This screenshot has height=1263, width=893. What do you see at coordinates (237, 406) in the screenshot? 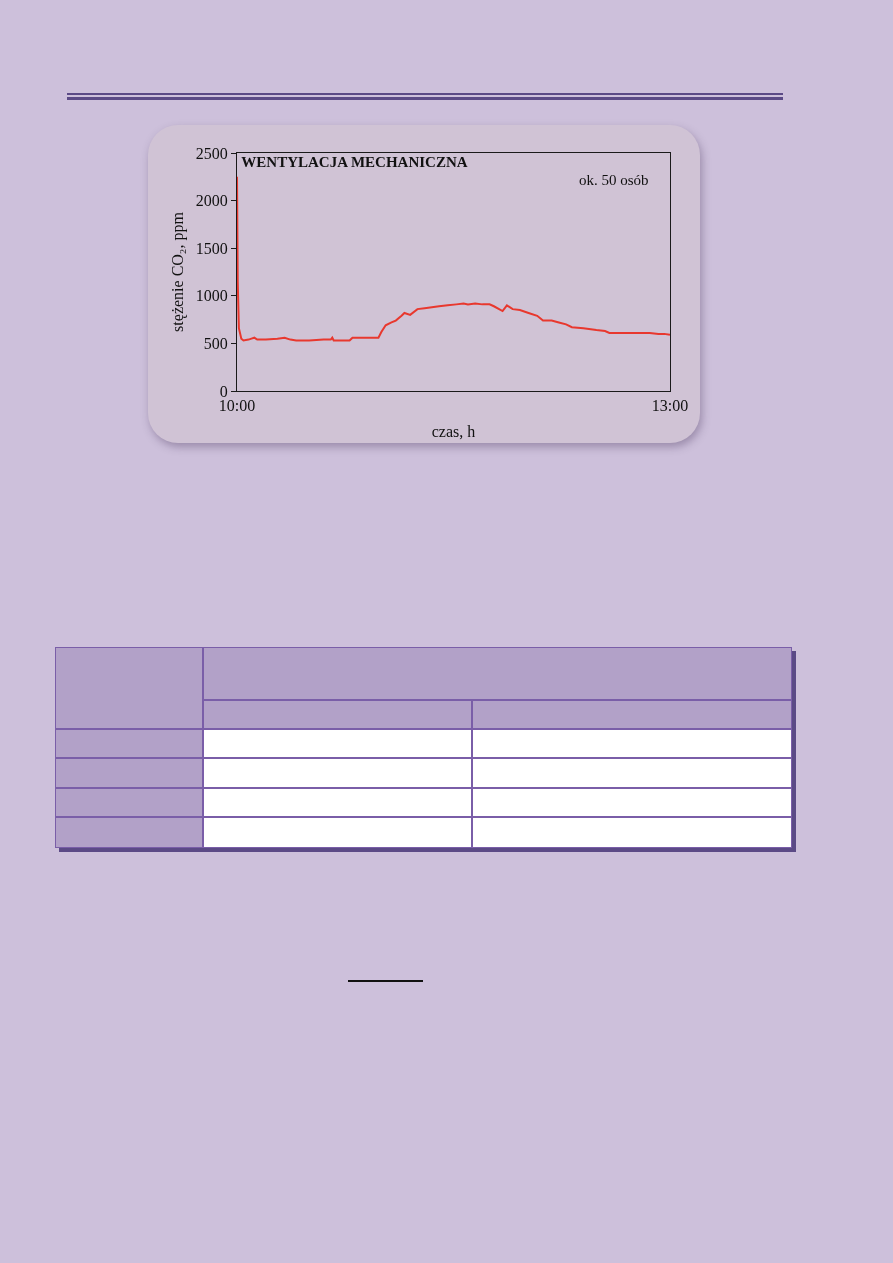
I see `x-tick-label: 10:00` at bounding box center [237, 406].